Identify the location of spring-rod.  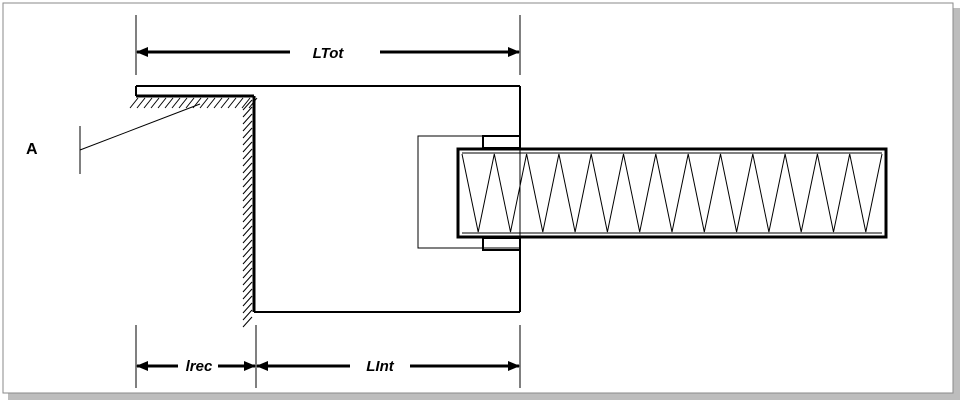
(672, 193).